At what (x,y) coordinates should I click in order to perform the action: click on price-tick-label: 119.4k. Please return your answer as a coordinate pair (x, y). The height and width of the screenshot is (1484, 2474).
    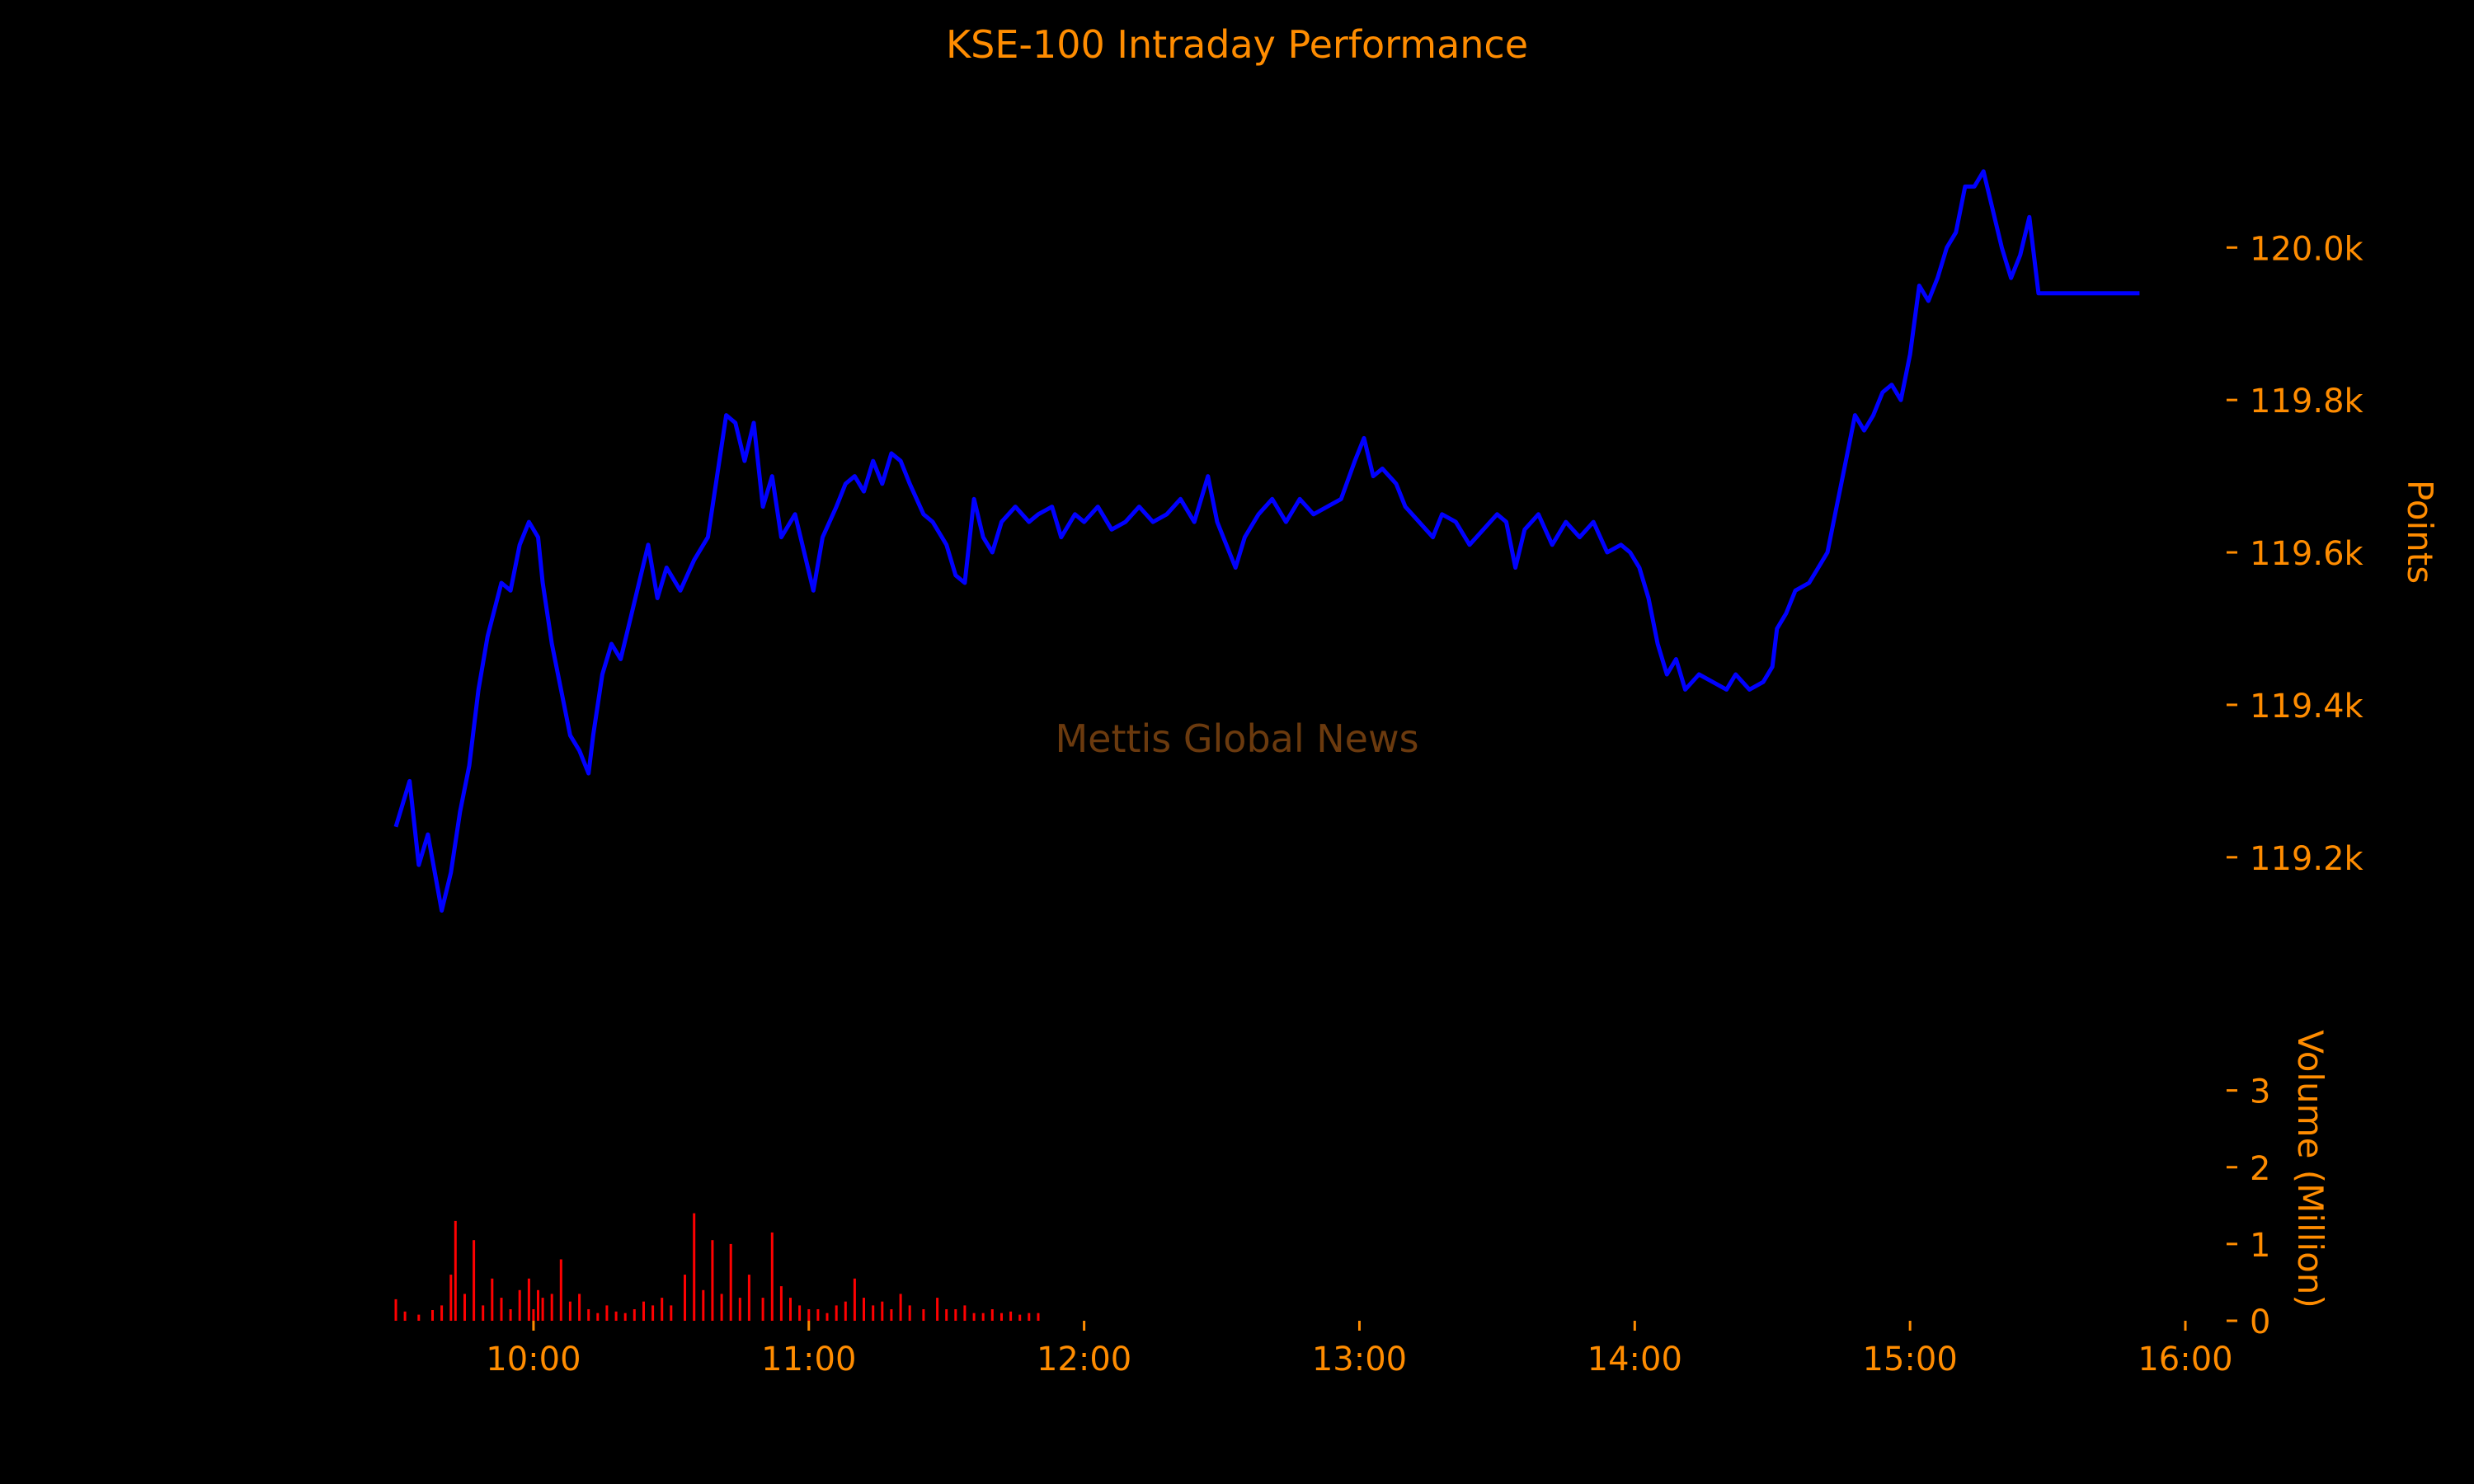
    Looking at the image, I should click on (2307, 707).